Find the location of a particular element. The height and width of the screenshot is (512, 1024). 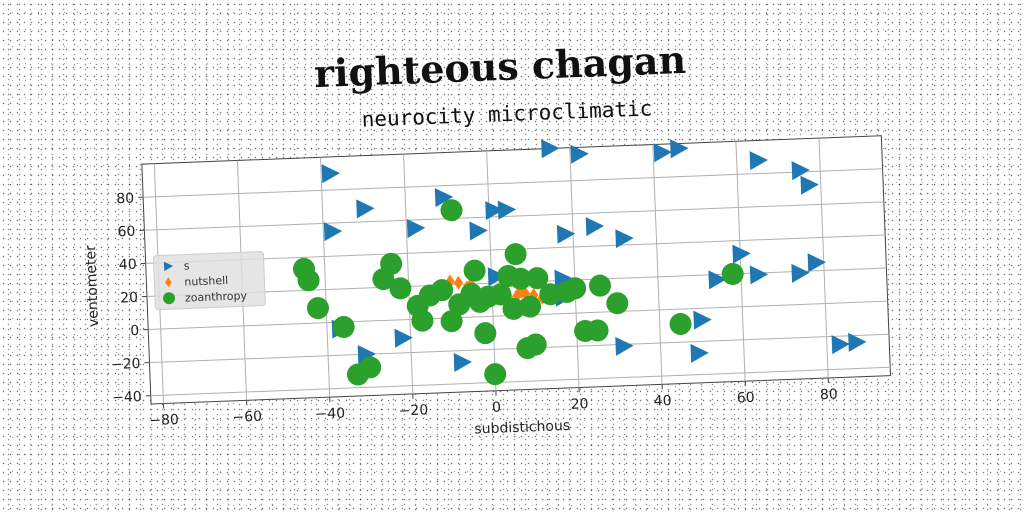

y-tick-label: 80 is located at coordinates (125, 199).